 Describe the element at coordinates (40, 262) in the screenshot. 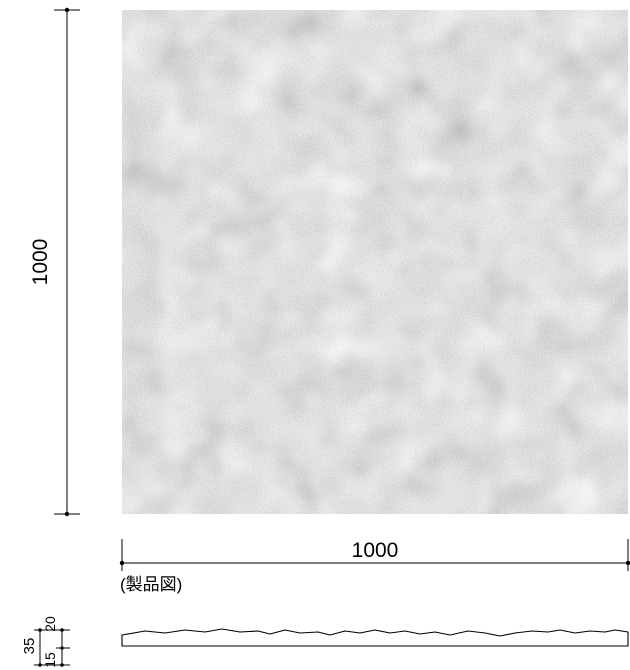

I see `height-dimension-label: 1000` at that location.